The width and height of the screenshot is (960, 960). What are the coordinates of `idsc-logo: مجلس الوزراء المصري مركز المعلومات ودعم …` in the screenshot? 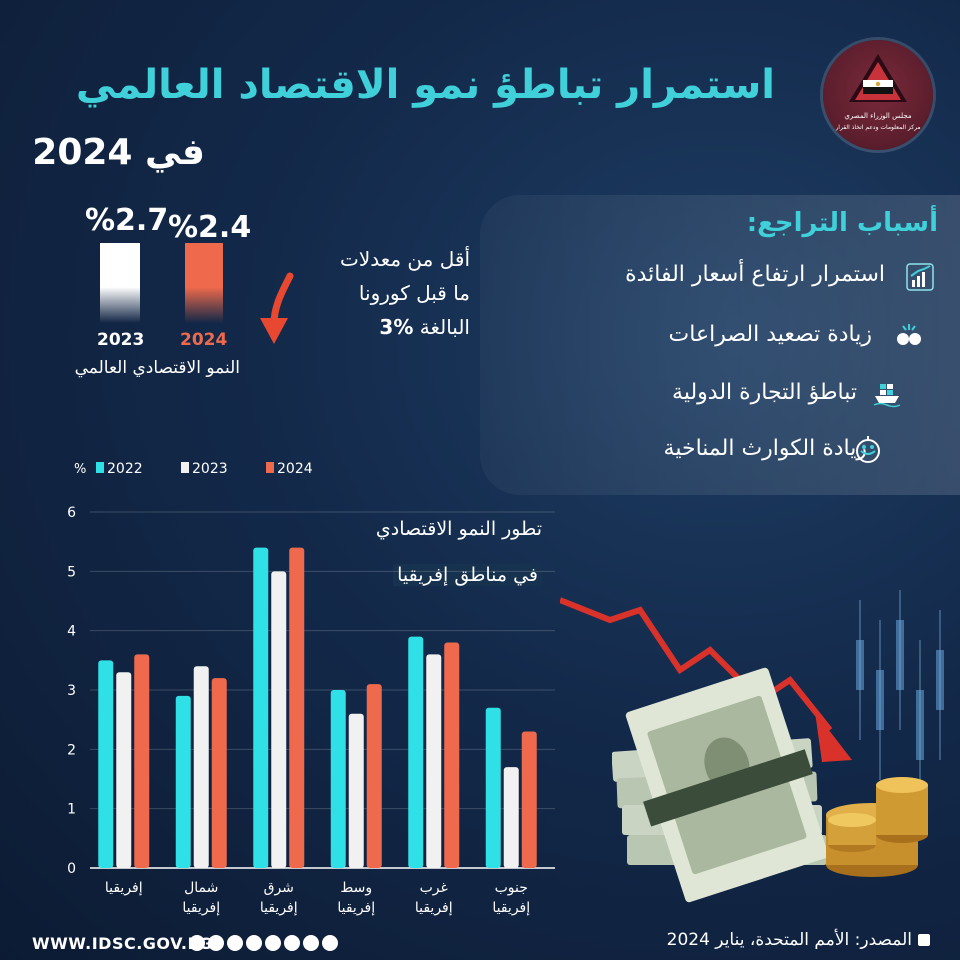 It's located at (878, 95).